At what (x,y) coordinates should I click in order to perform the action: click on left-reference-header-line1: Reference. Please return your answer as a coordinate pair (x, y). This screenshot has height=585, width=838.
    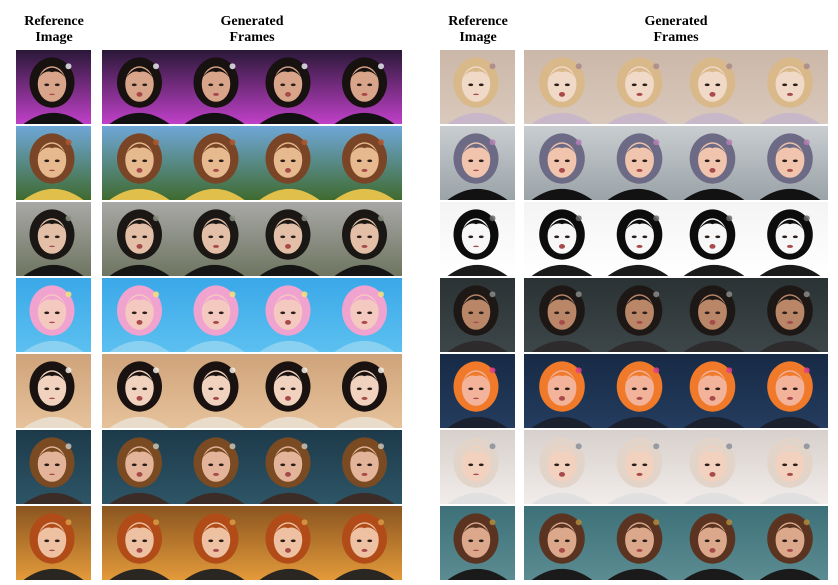
    Looking at the image, I should click on (54, 21).